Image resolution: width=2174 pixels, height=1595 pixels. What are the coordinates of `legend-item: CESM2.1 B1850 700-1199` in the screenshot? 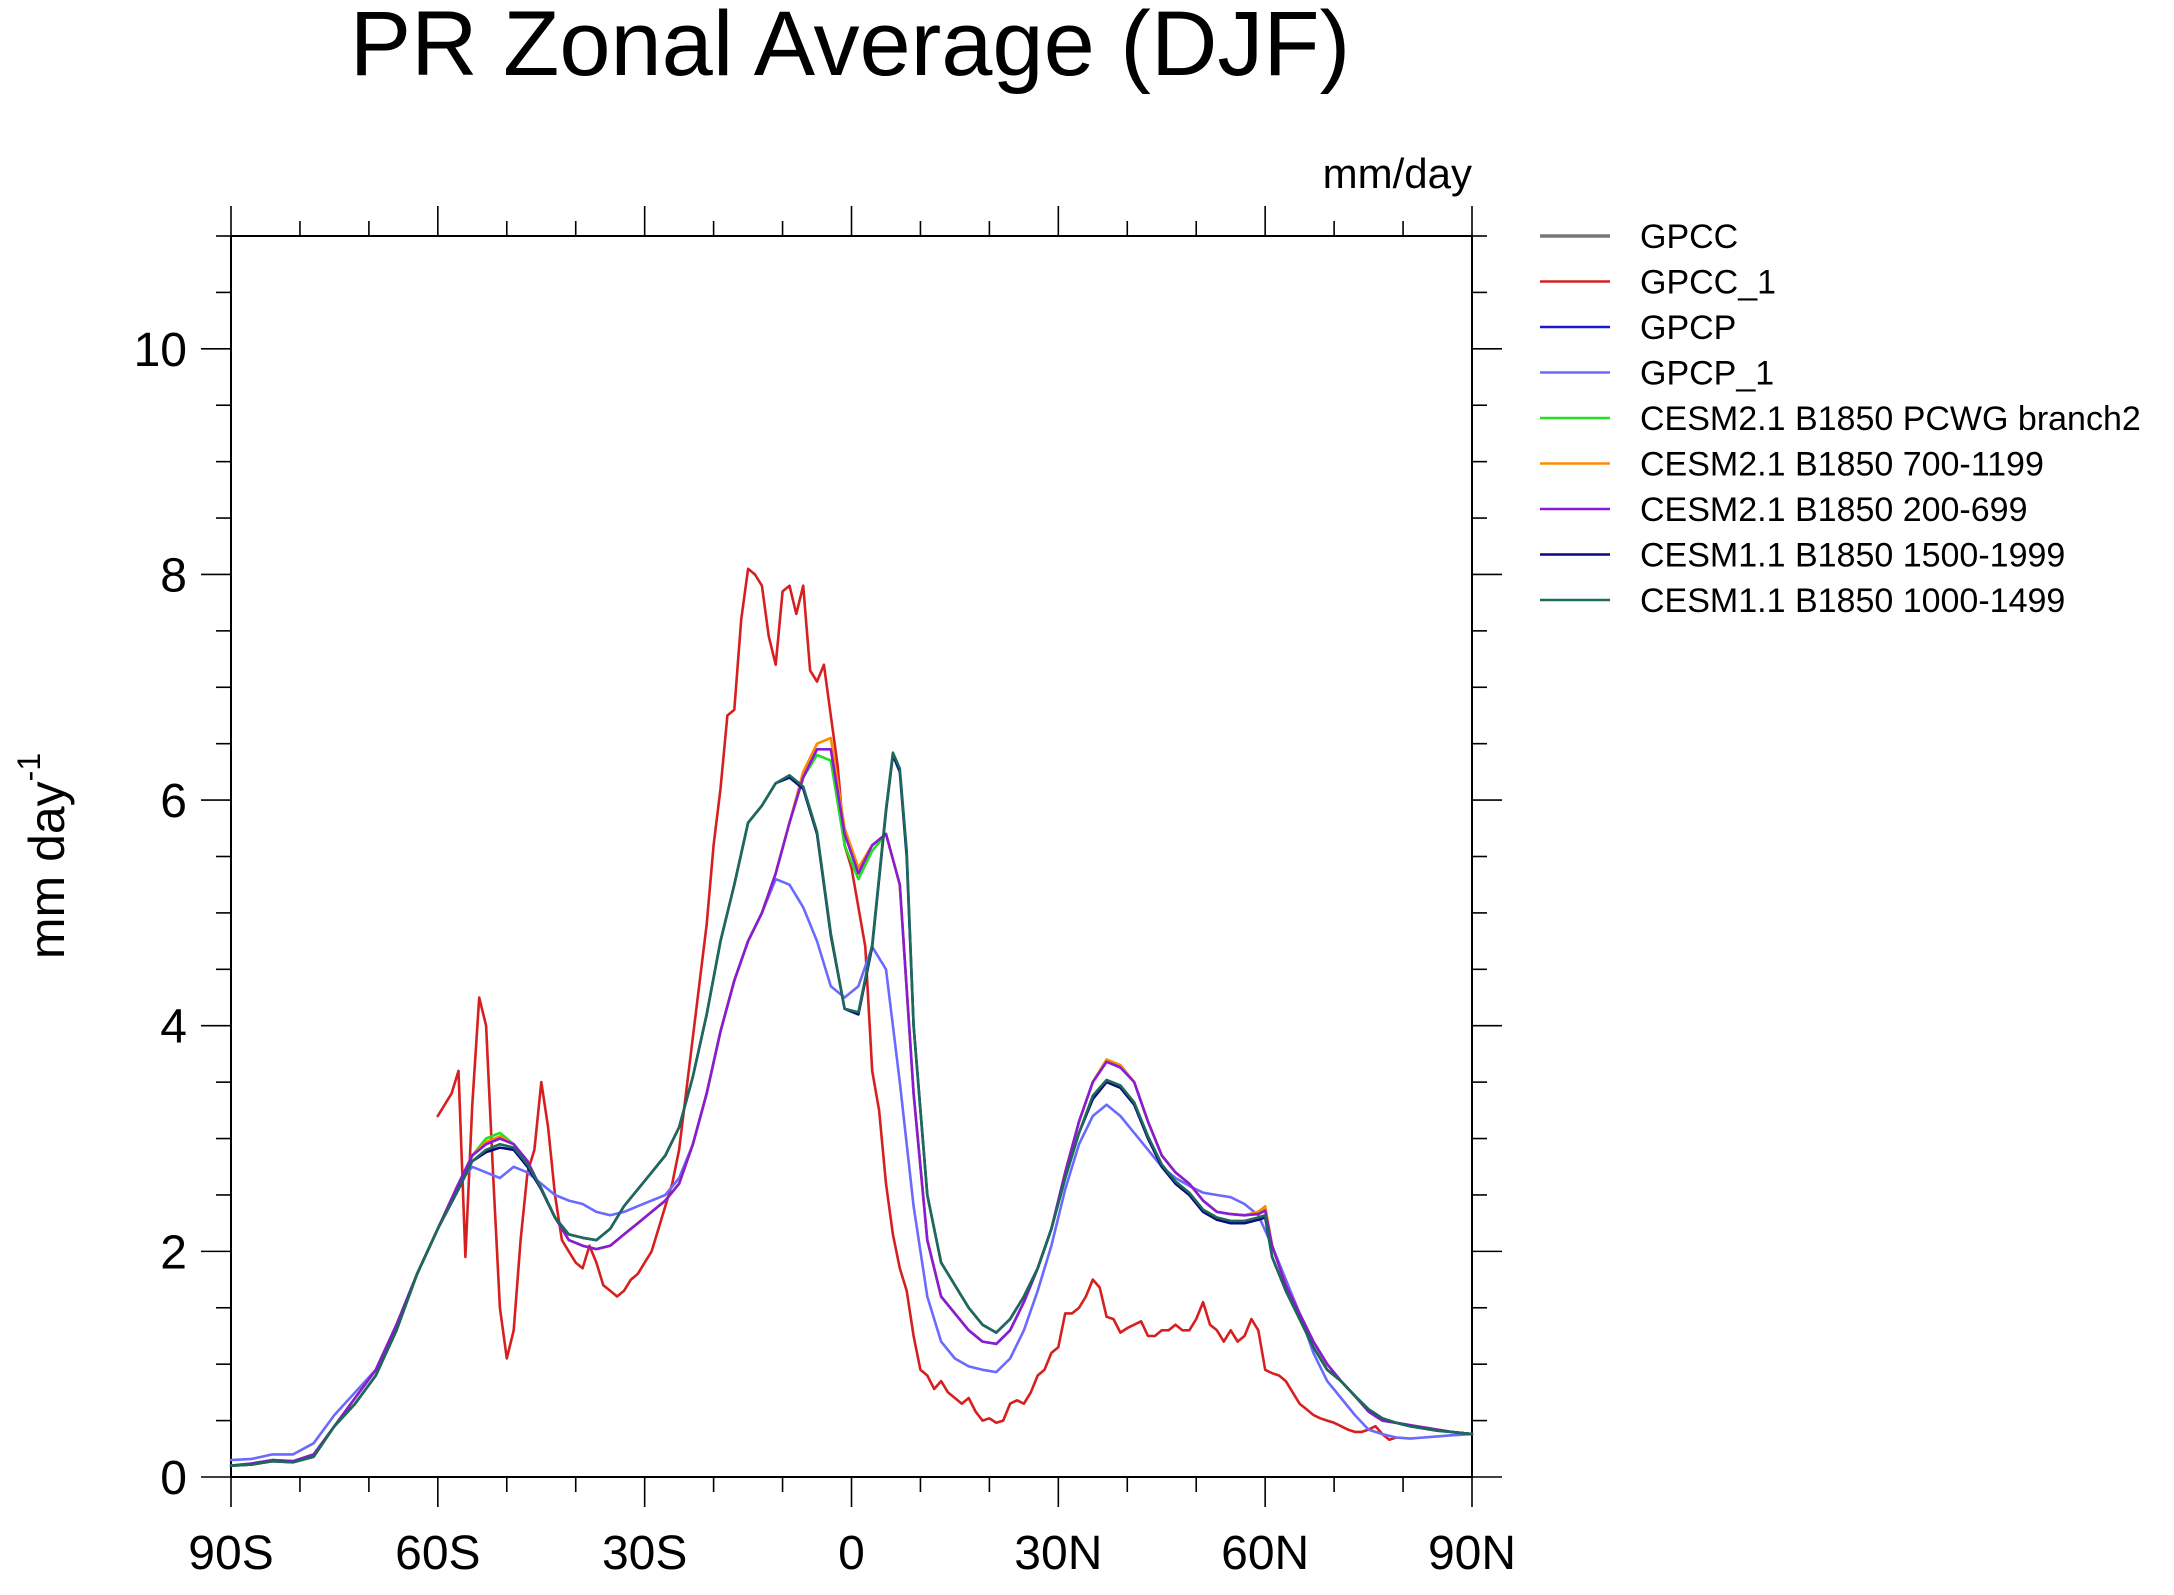 It's located at (1792, 465).